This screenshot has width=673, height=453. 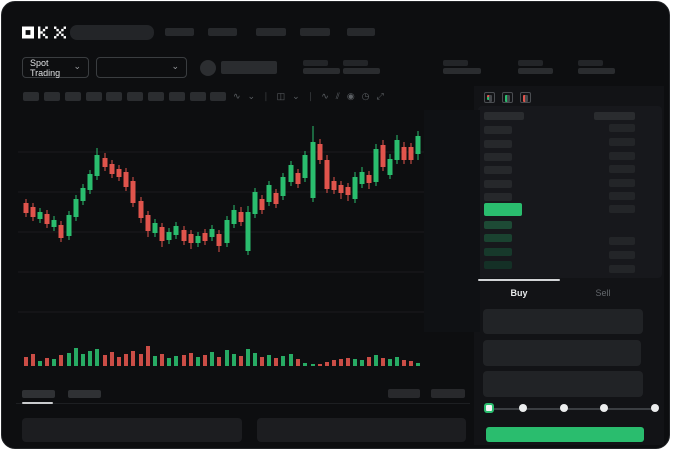 What do you see at coordinates (337, 96) in the screenshot?
I see `draw-tool-icon: ⫽` at bounding box center [337, 96].